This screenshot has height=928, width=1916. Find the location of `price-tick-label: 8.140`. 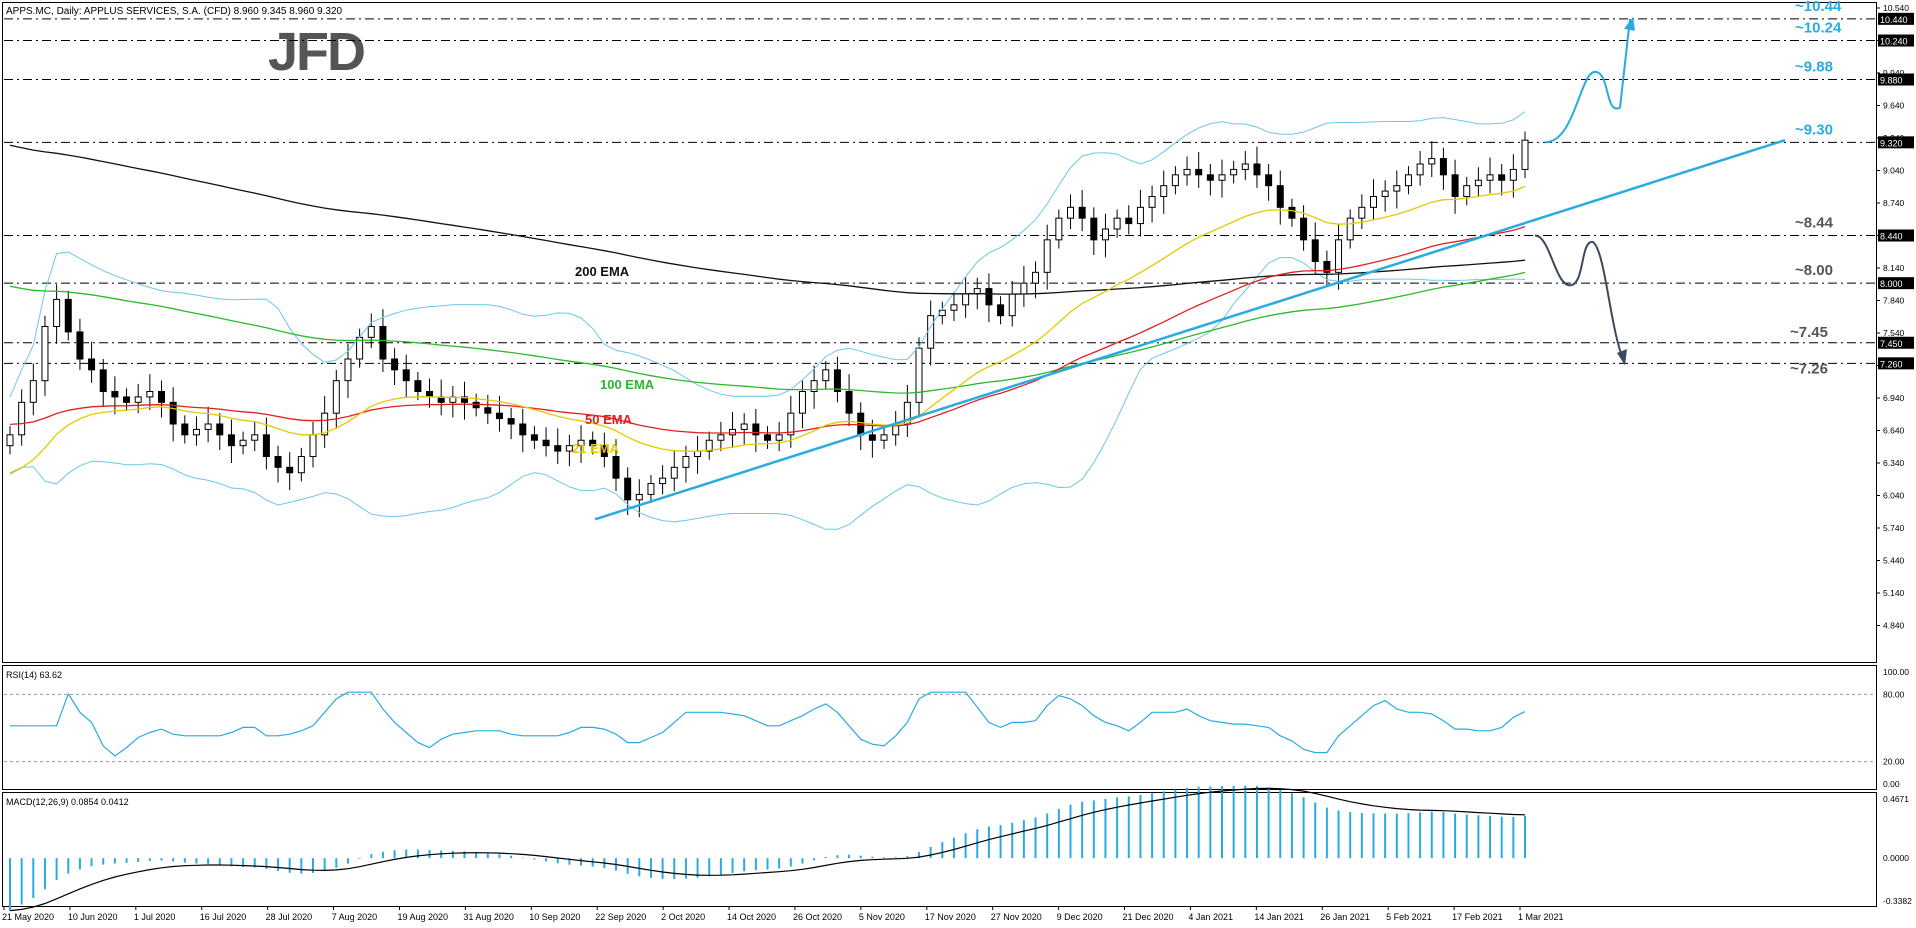

price-tick-label: 8.140 is located at coordinates (1894, 268).